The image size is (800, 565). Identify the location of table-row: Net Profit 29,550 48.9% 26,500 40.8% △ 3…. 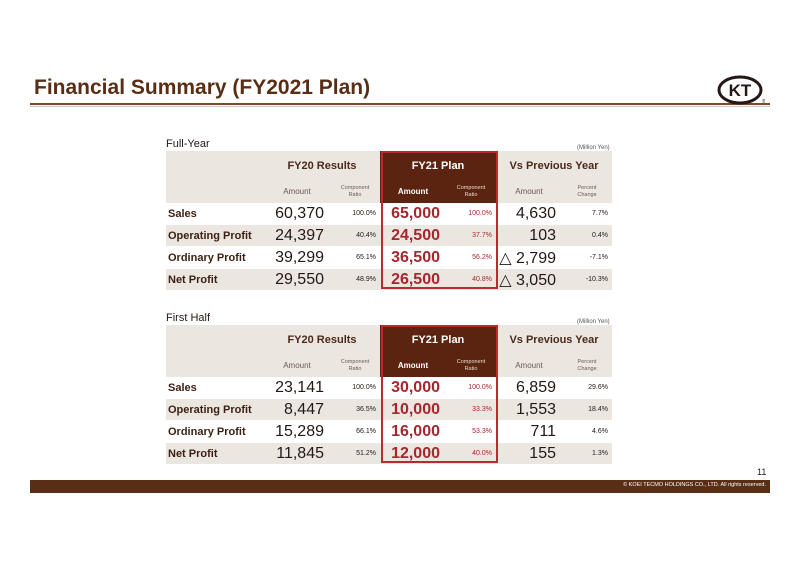
(389, 279).